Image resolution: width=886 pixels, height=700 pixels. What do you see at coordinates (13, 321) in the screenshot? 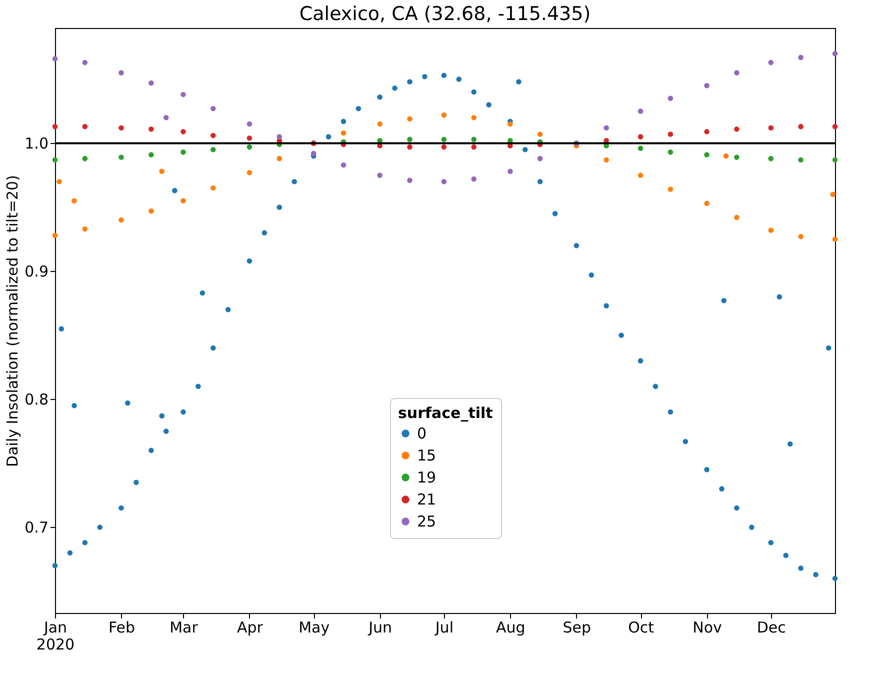
I see `y-axis-title: Daily Insolation (normalized to tilt=20)` at bounding box center [13, 321].